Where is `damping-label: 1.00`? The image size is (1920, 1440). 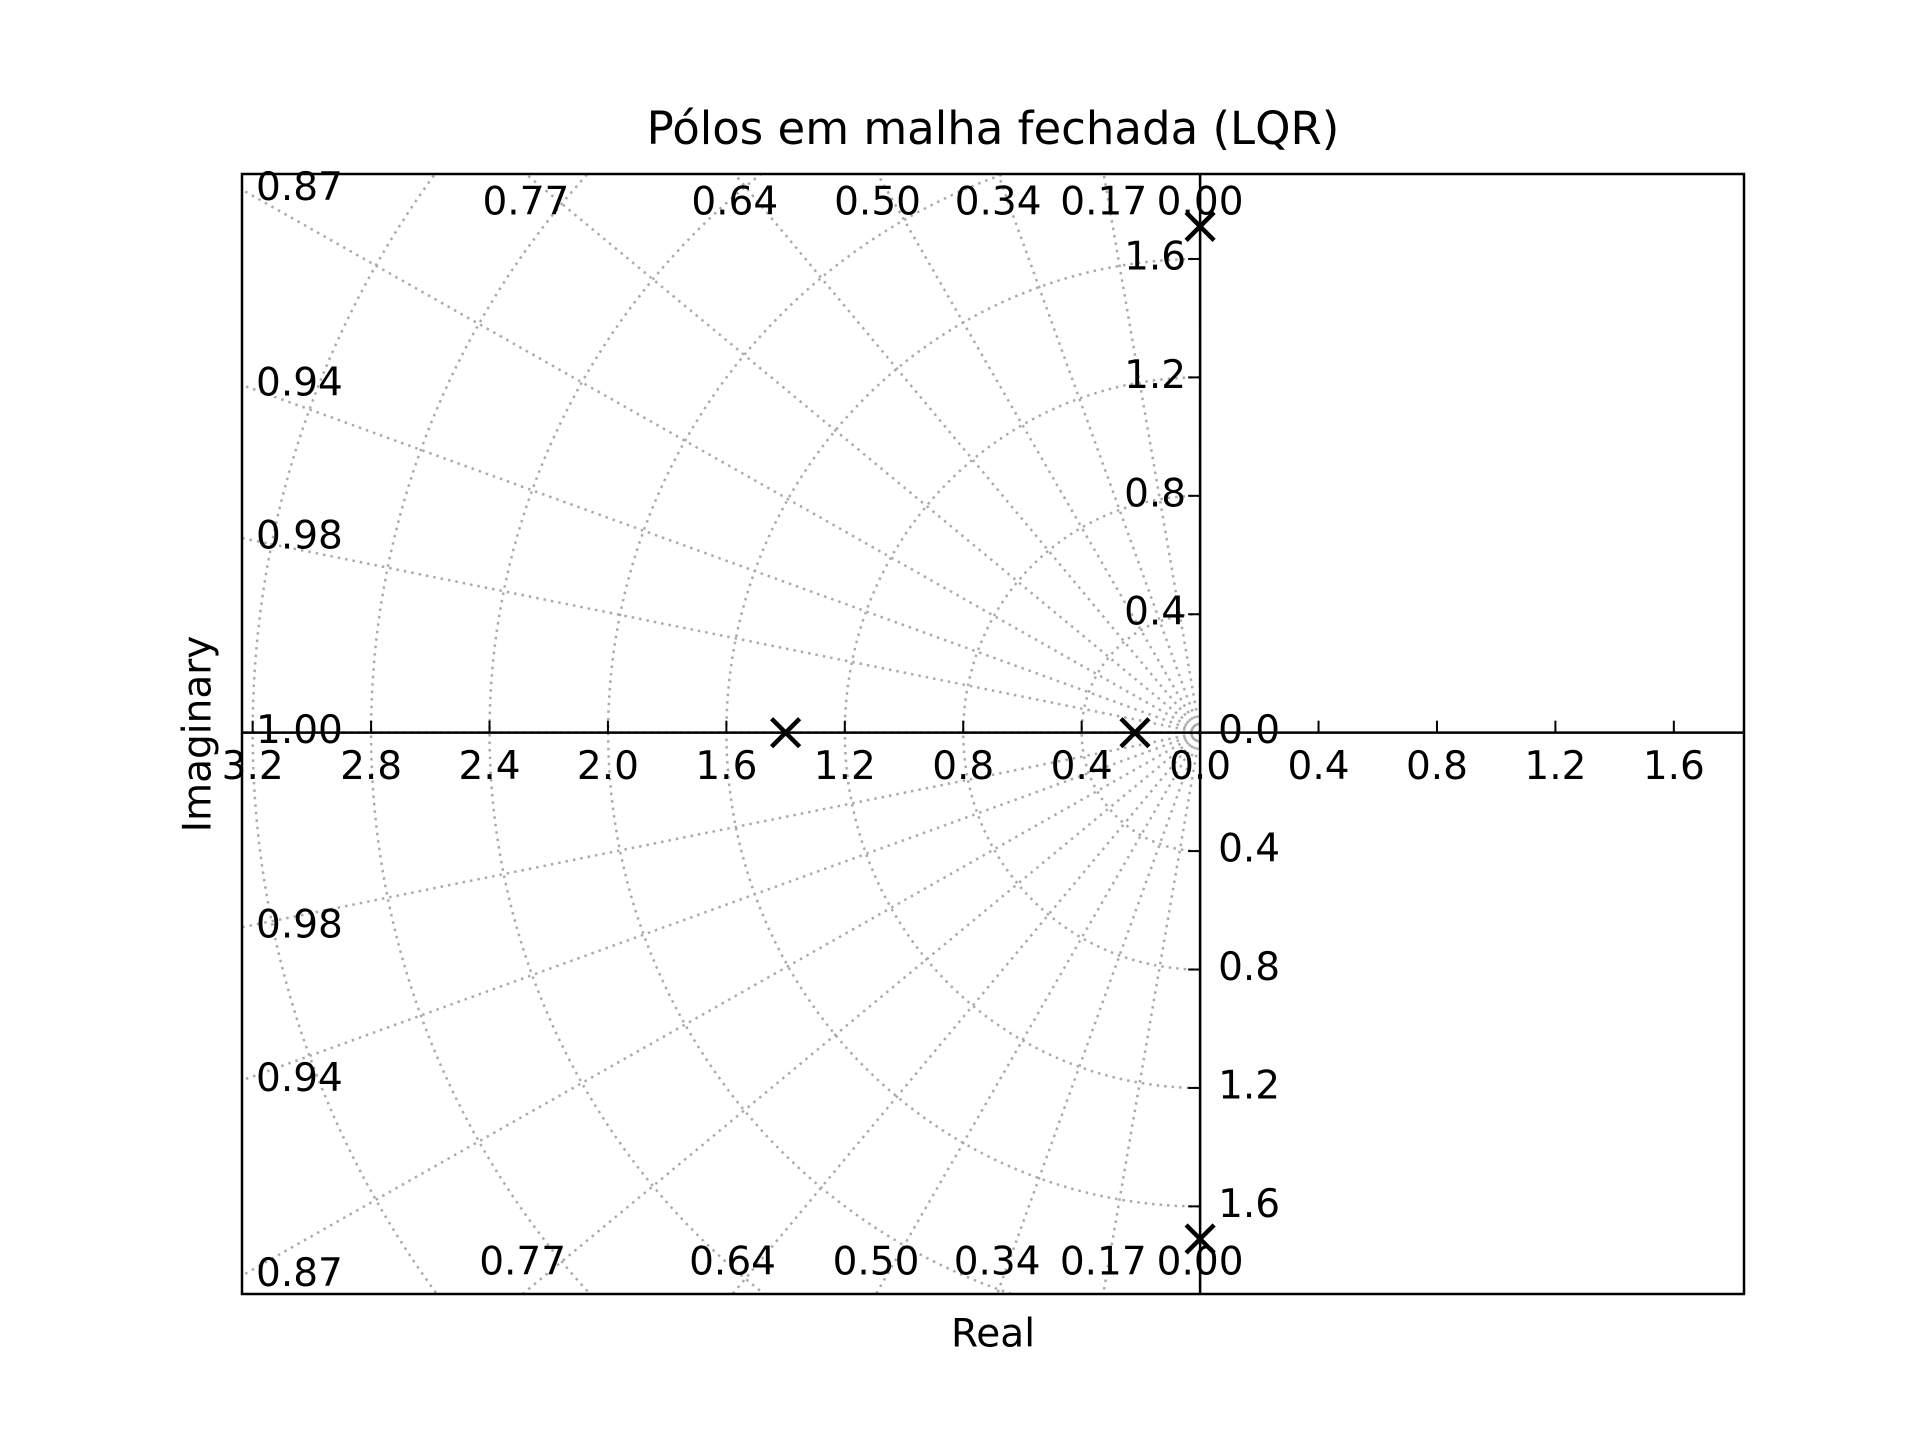
damping-label: 1.00 is located at coordinates (299, 730).